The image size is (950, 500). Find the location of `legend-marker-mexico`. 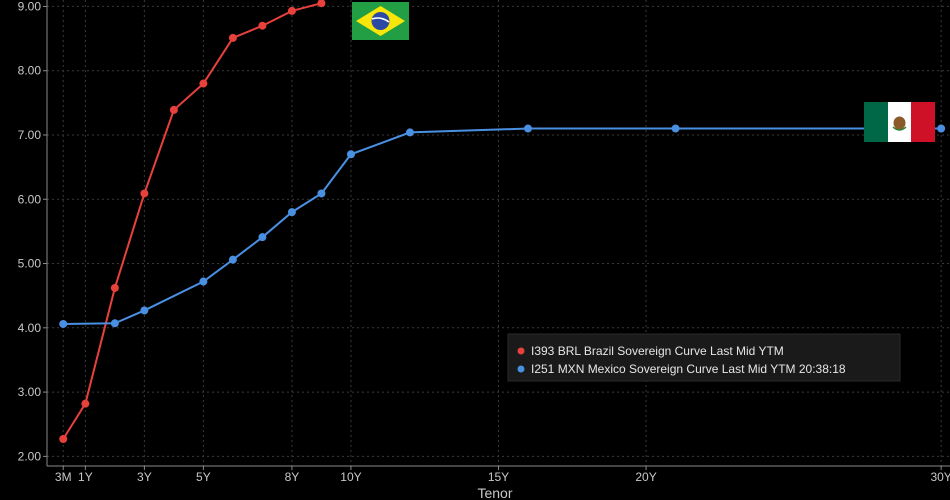

legend-marker-mexico is located at coordinates (521, 369).